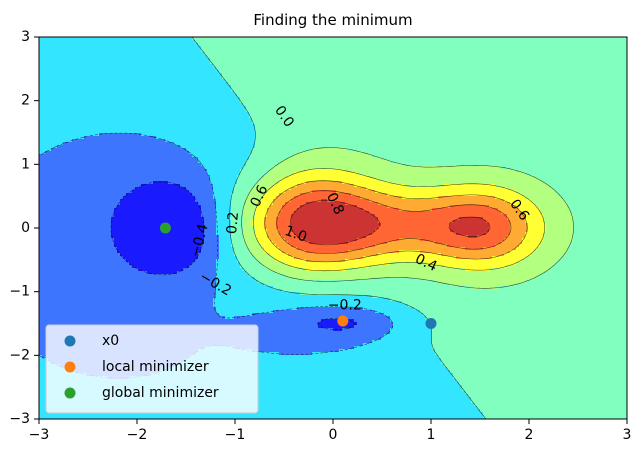 Image resolution: width=644 pixels, height=456 pixels. Describe the element at coordinates (110, 341) in the screenshot. I see `legend-label-0: x0` at that location.